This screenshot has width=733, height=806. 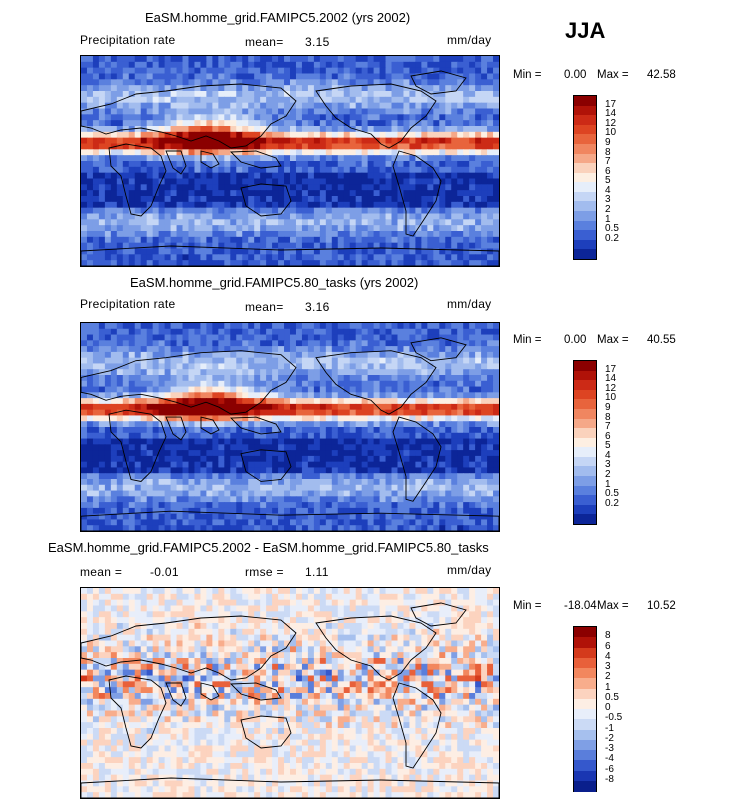 What do you see at coordinates (661, 75) in the screenshot?
I see `panel-1-max-value: 42.58` at bounding box center [661, 75].